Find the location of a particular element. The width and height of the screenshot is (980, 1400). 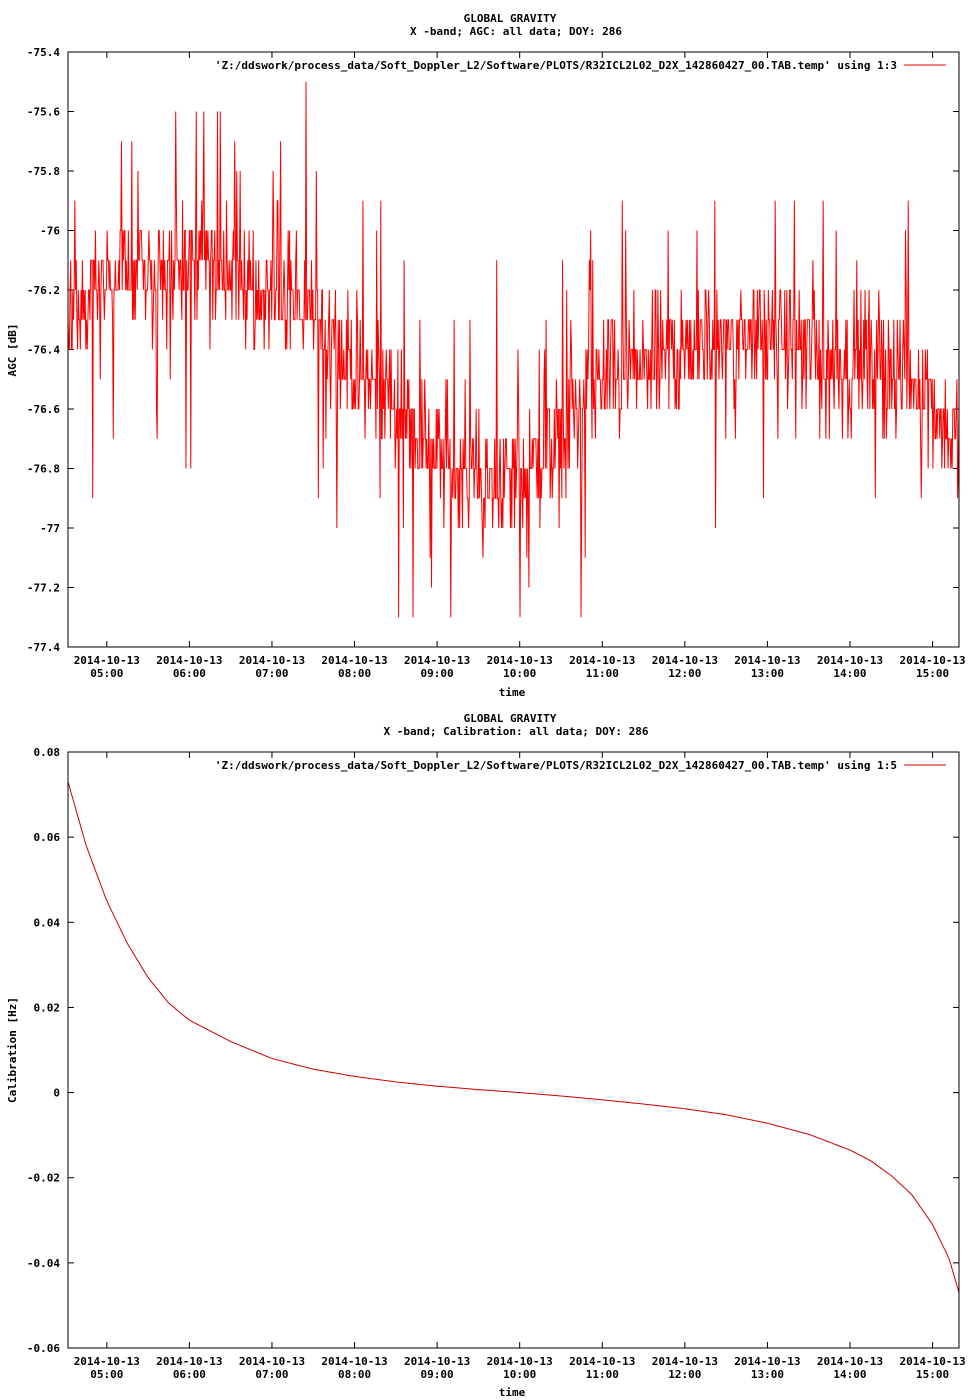

agc-x-tick-time: 07:00 is located at coordinates (271, 673).